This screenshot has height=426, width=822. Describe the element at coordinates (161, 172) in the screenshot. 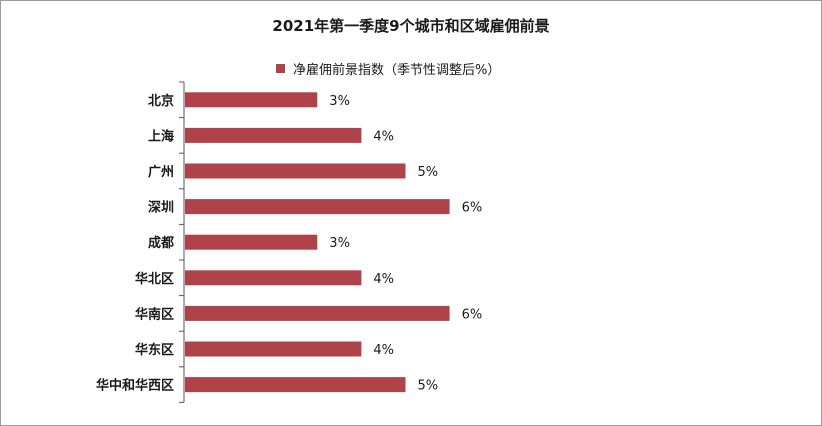

I see `category-label: 广州` at that location.